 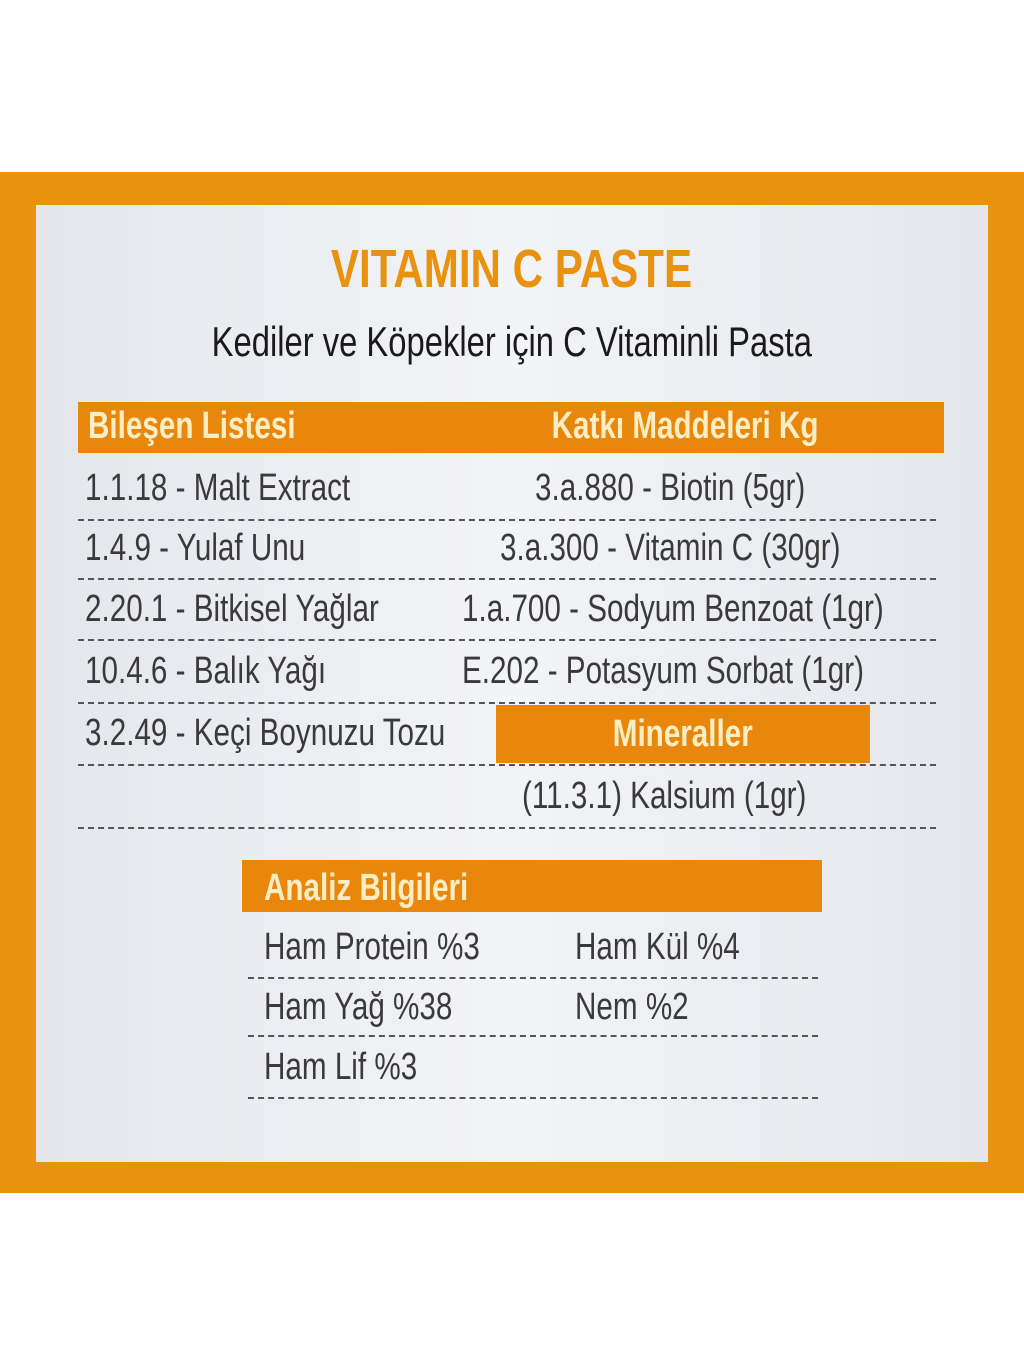 What do you see at coordinates (195, 548) in the screenshot?
I see `ingredient-item: 1.4.9 - Yulaf Unu` at bounding box center [195, 548].